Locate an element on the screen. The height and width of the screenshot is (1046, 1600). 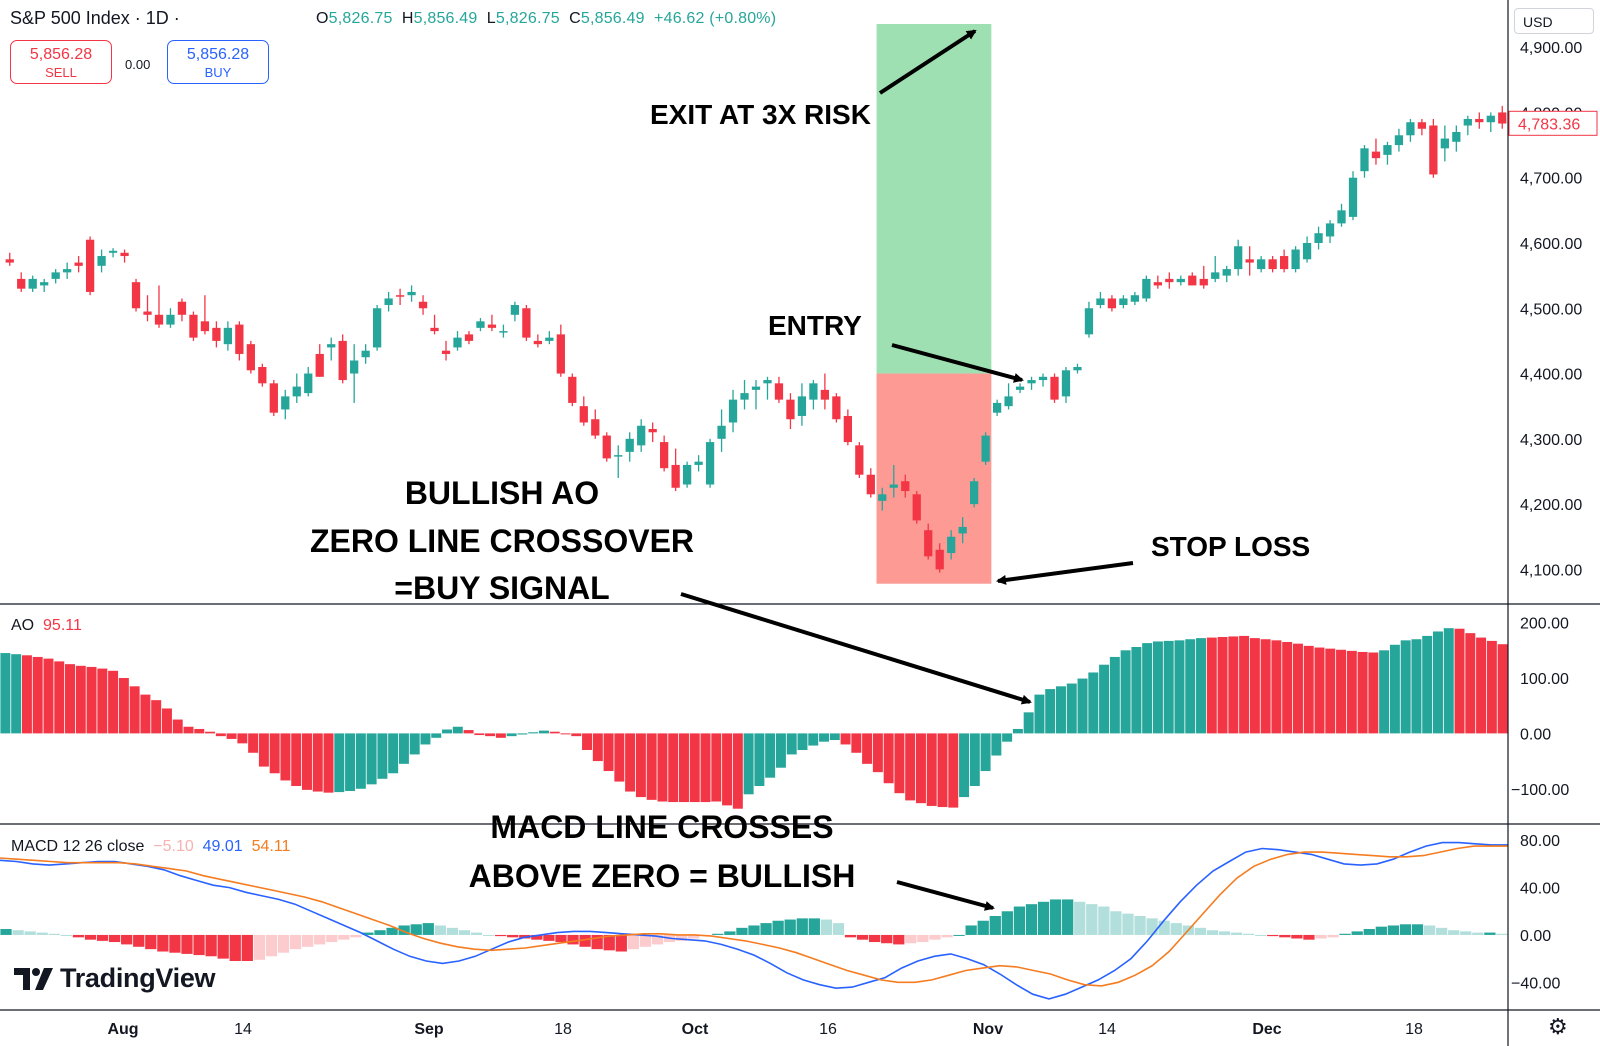
time-axis-tick: Sep is located at coordinates (429, 1029).